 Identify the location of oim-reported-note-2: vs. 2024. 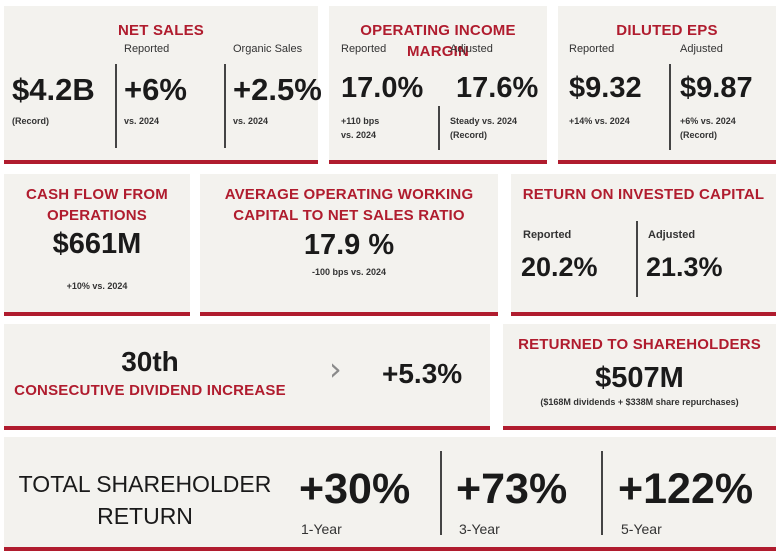
(359, 135).